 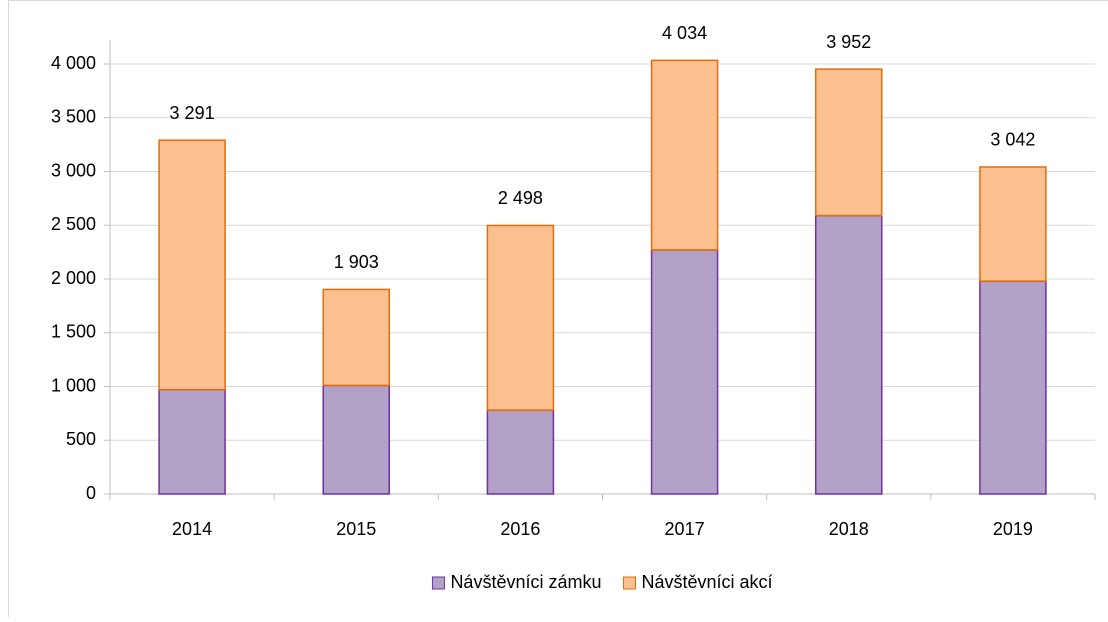 What do you see at coordinates (73, 63) in the screenshot?
I see `y-tick-label: 4 000` at bounding box center [73, 63].